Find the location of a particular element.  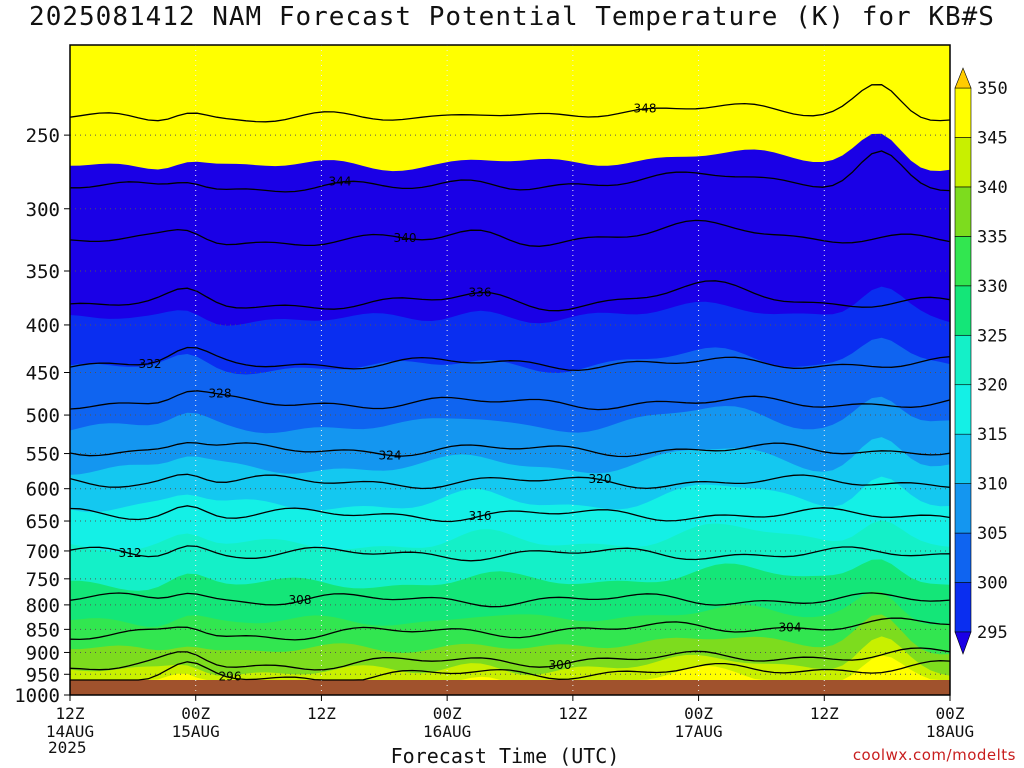

x-axis-title: Forecast Time (UTC) is located at coordinates (505, 756).